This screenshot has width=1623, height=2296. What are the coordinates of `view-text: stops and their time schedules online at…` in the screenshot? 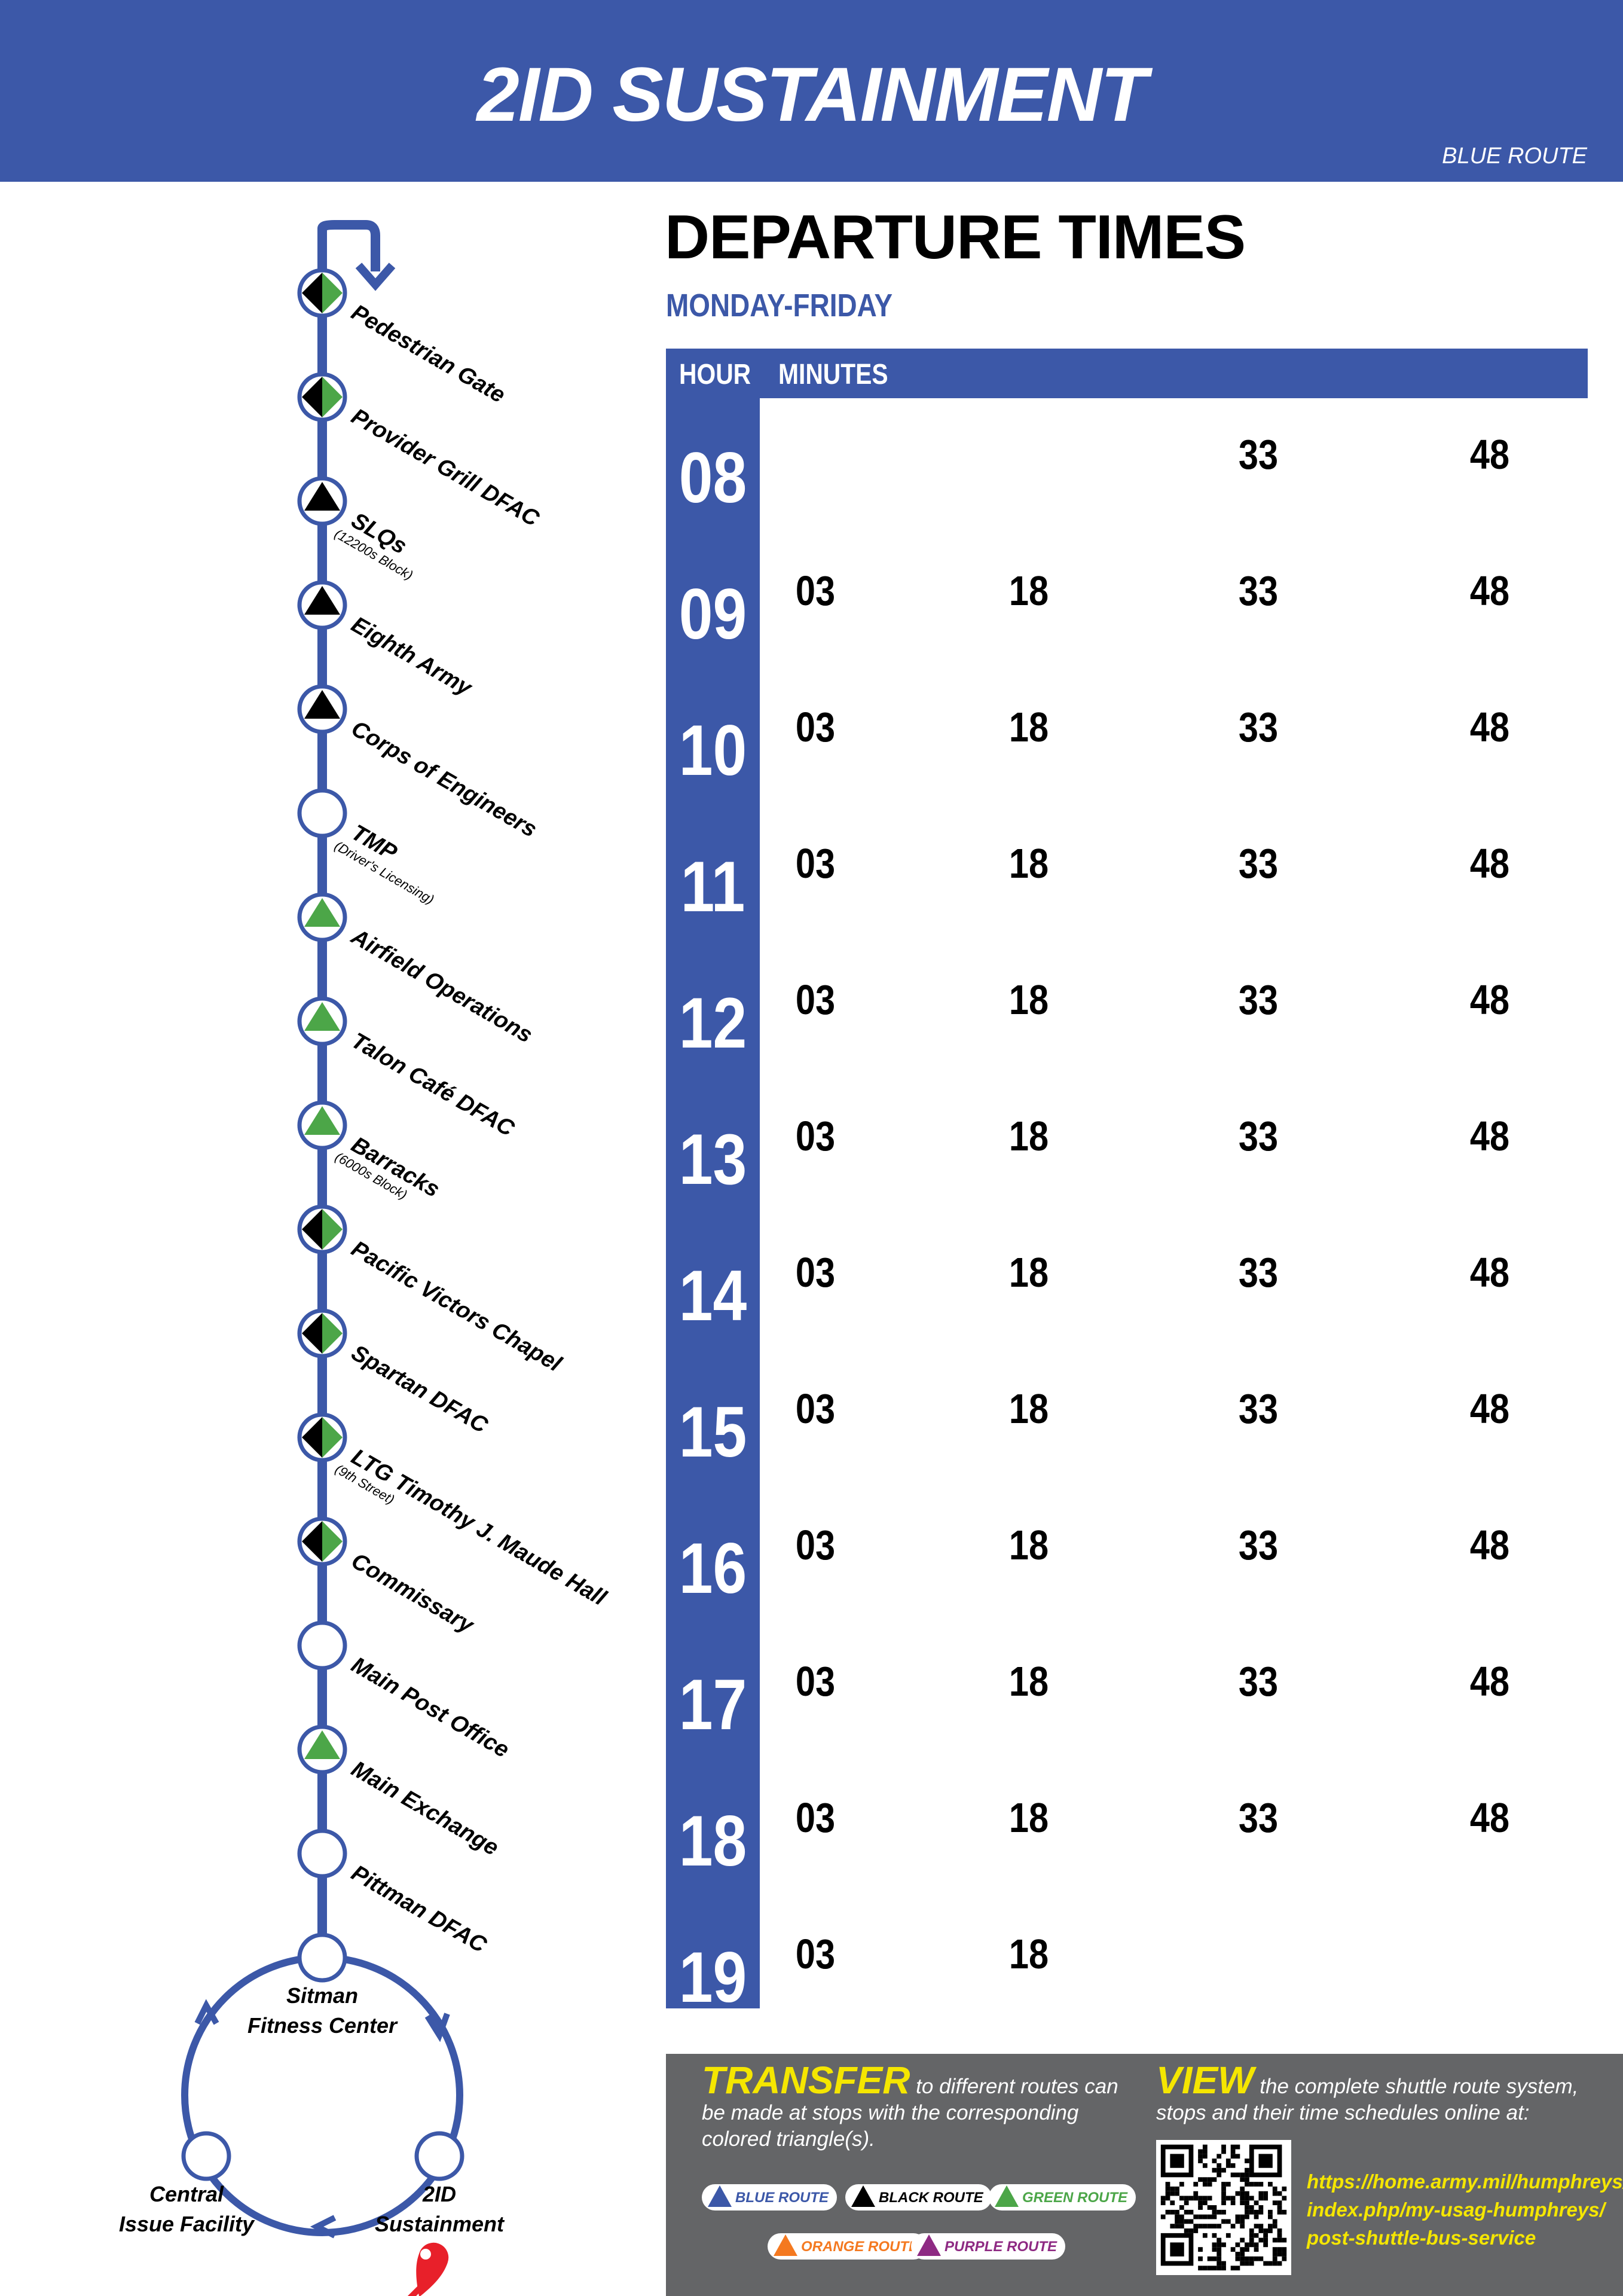 It's located at (1343, 2112).